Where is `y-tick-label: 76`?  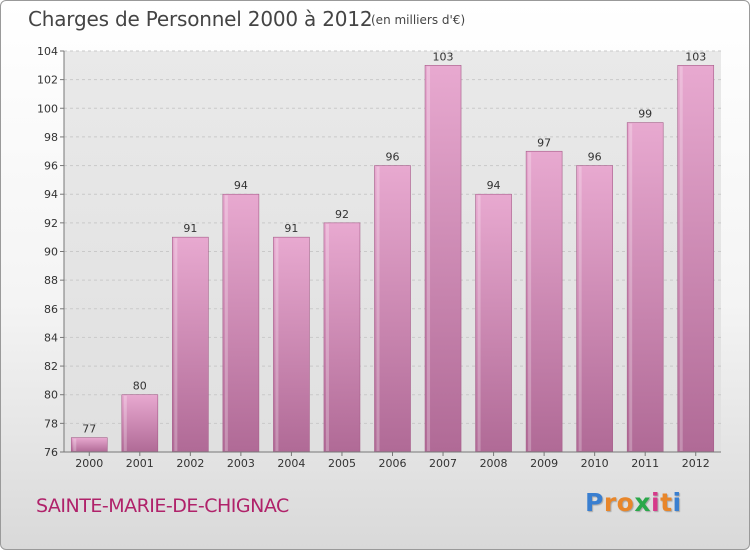
y-tick-label: 76 is located at coordinates (51, 452).